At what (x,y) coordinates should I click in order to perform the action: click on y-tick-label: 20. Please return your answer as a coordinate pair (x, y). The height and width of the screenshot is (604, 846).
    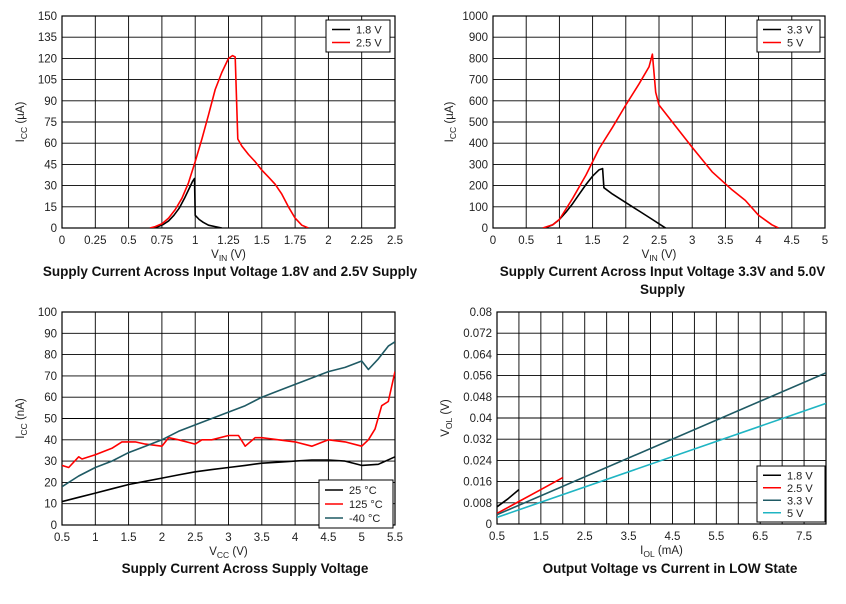
    Looking at the image, I should click on (50, 483).